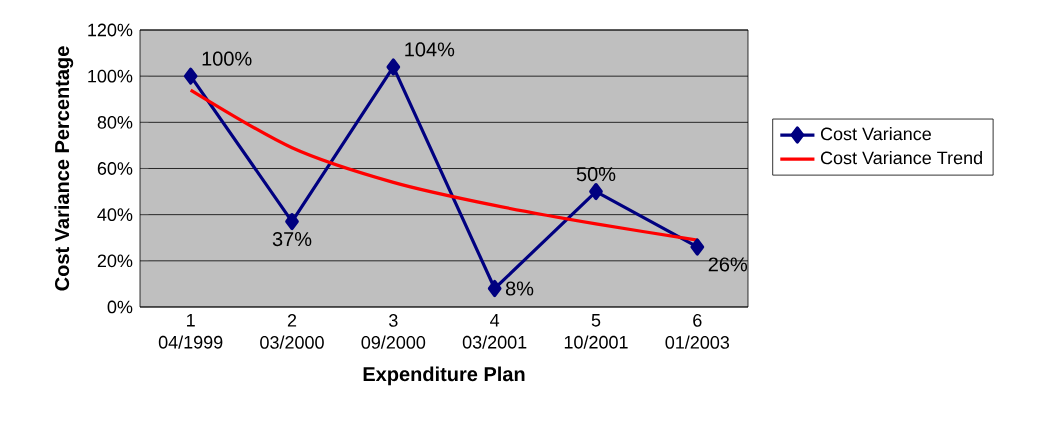  What do you see at coordinates (875, 134) in the screenshot?
I see `legend-label: Cost Variance` at bounding box center [875, 134].